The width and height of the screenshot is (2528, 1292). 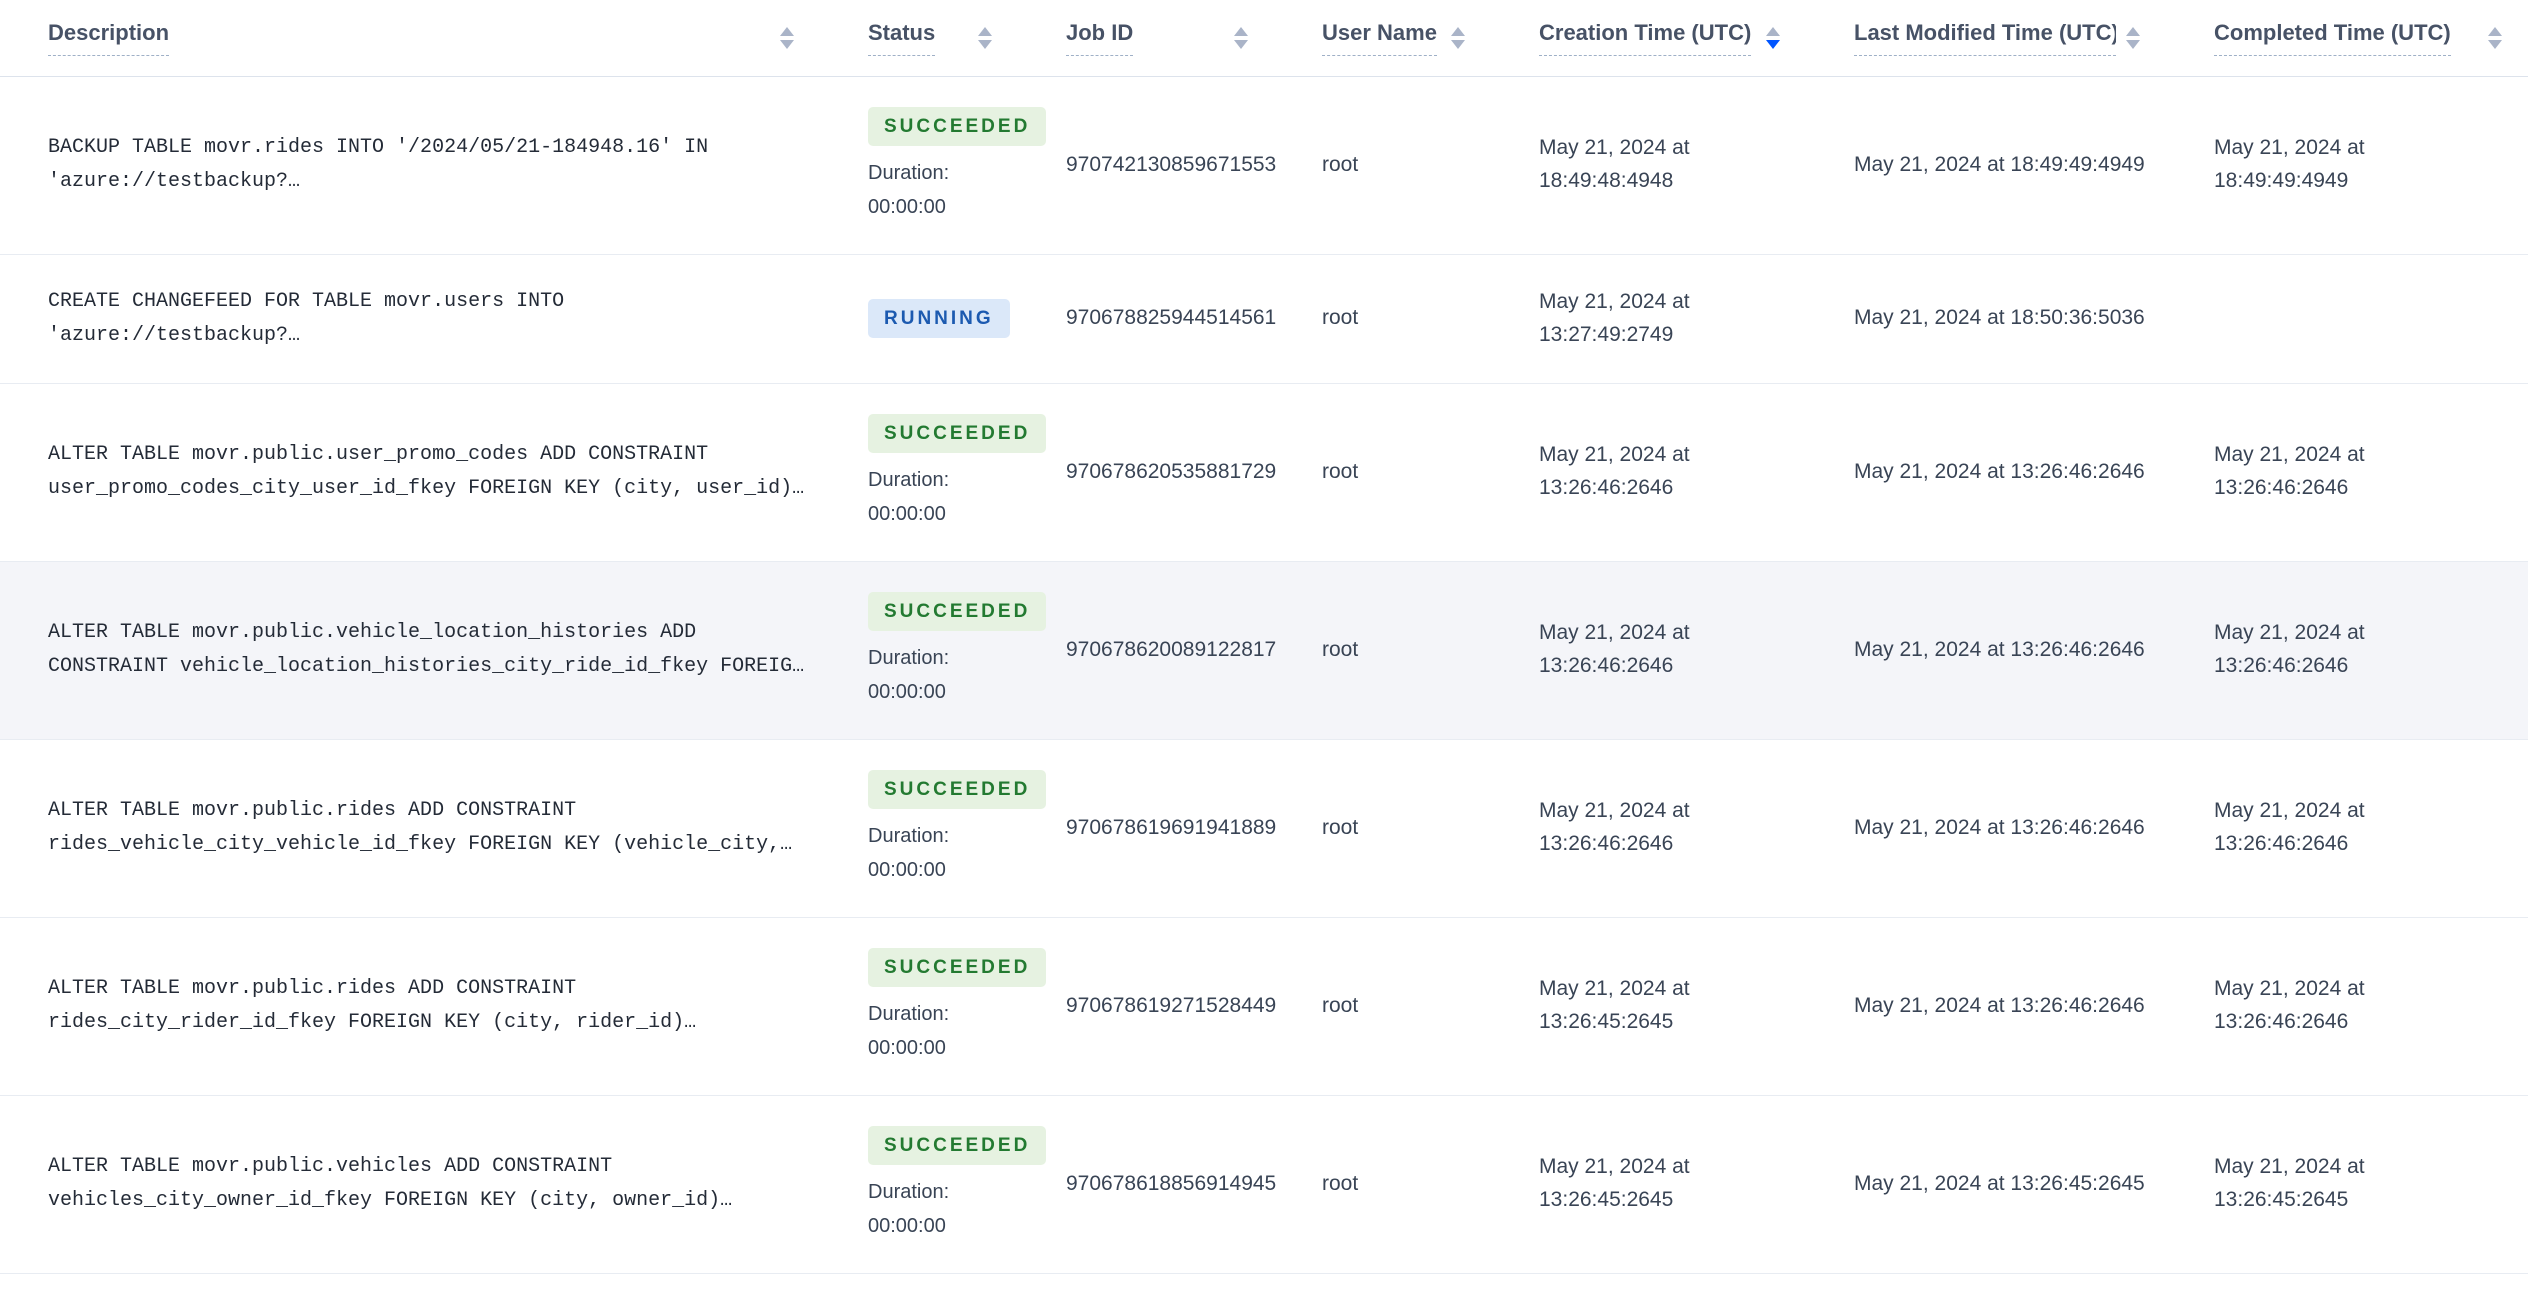 What do you see at coordinates (410, 38) in the screenshot?
I see `column-header: Description` at bounding box center [410, 38].